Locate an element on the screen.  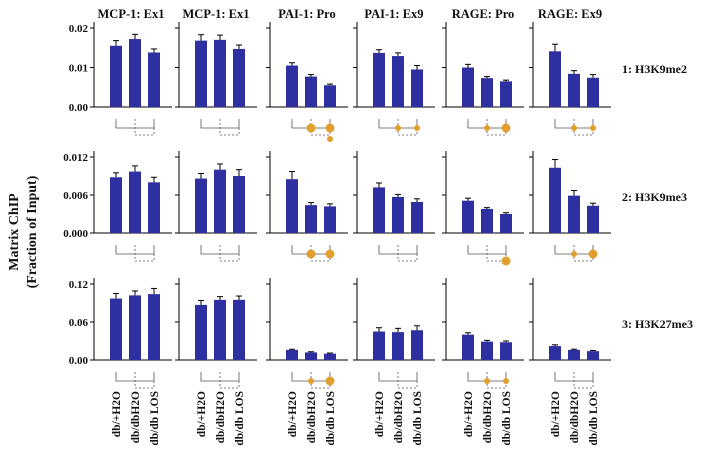
y-axis-title-line1: Matrix ChIP is located at coordinates (14, 232).